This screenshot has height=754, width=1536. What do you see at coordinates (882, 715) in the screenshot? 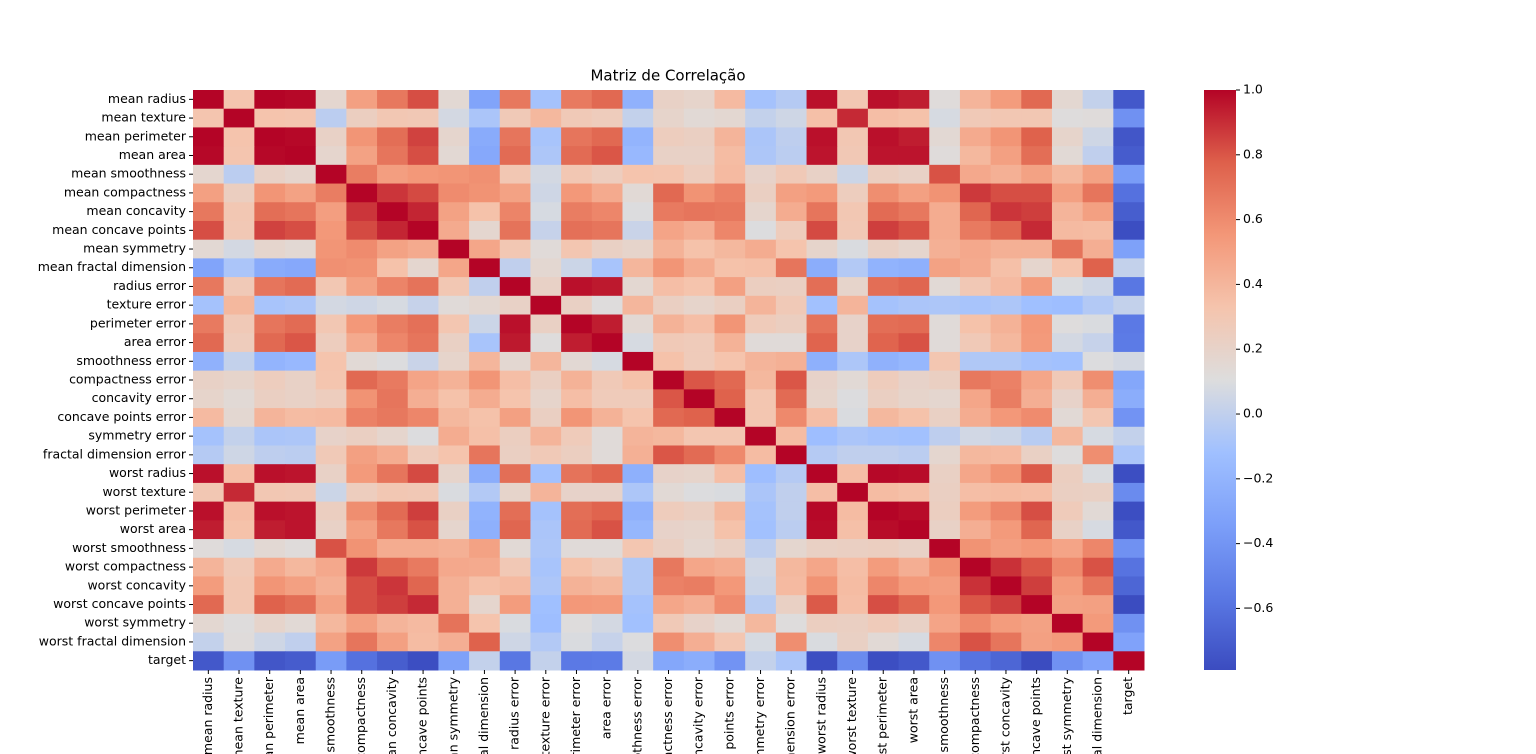
I see `x-tick-label: worst perimeter` at bounding box center [882, 715].